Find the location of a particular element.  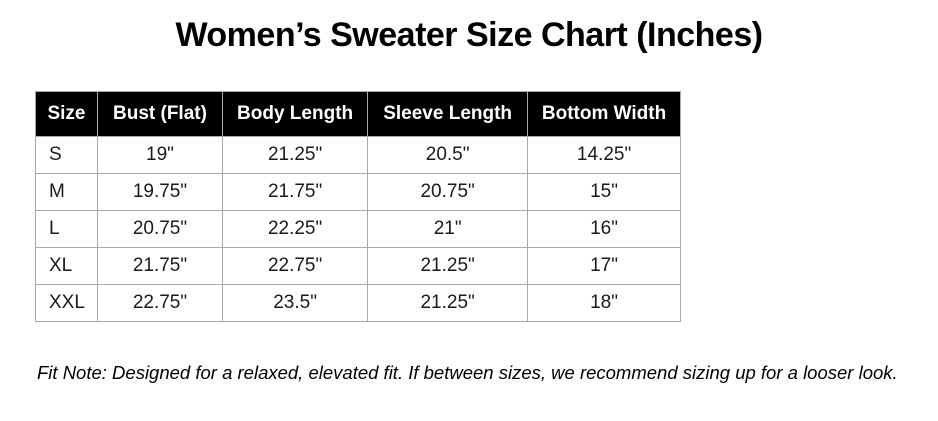

table-cell-sleeve-length: 20.75" is located at coordinates (448, 192).